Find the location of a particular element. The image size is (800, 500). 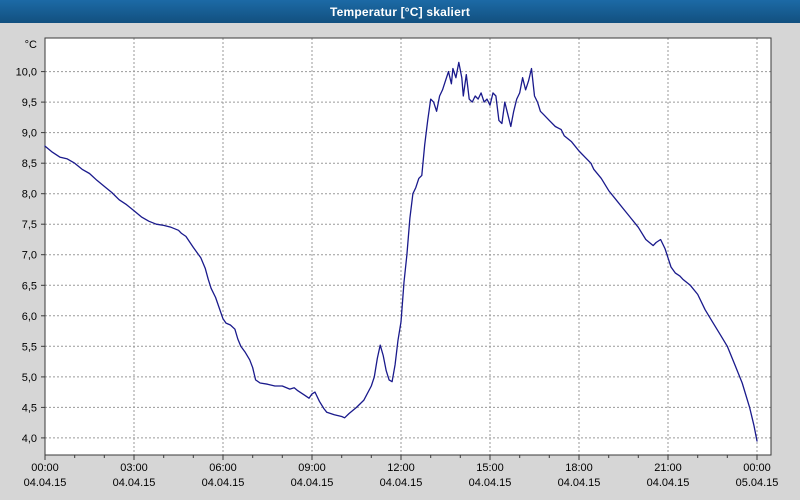

svg-text: 7,5 is located at coordinates (29, 225).